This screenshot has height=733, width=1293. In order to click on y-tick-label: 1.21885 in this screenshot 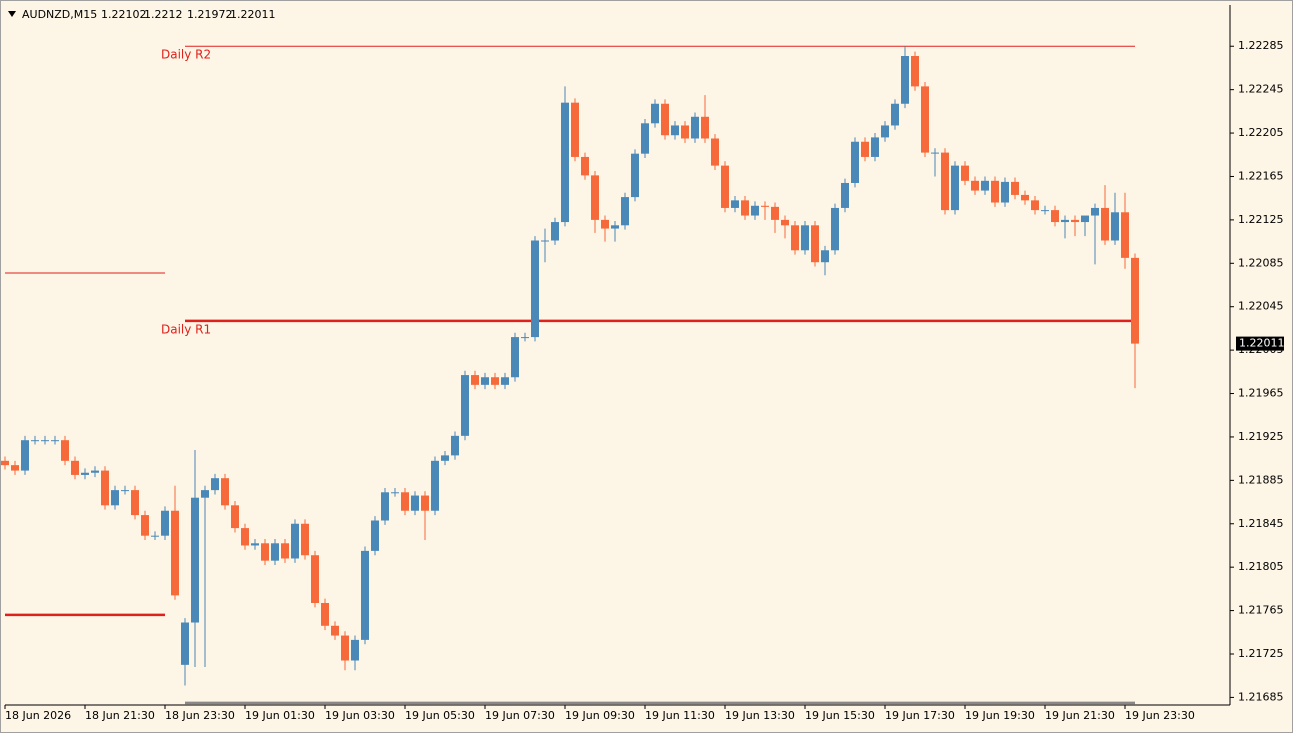, I will do `click(1261, 479)`.